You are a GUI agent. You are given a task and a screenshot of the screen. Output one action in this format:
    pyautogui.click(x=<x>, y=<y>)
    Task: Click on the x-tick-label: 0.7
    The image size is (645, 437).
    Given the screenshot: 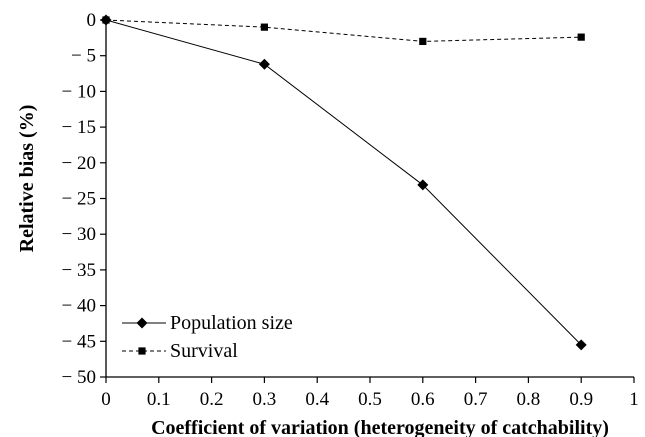 What is the action you would take?
    pyautogui.click(x=476, y=399)
    